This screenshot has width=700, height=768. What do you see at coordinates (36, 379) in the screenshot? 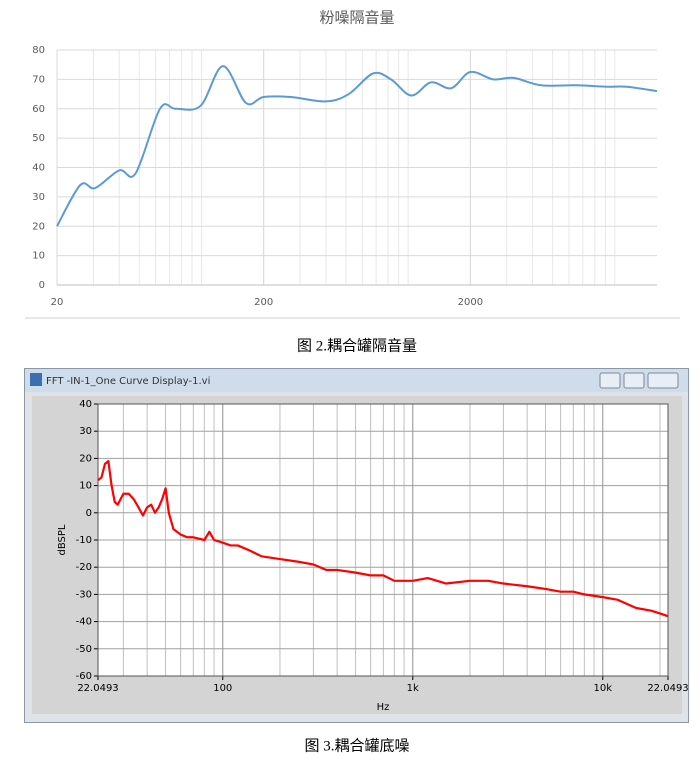
I see `app-icon` at bounding box center [36, 379].